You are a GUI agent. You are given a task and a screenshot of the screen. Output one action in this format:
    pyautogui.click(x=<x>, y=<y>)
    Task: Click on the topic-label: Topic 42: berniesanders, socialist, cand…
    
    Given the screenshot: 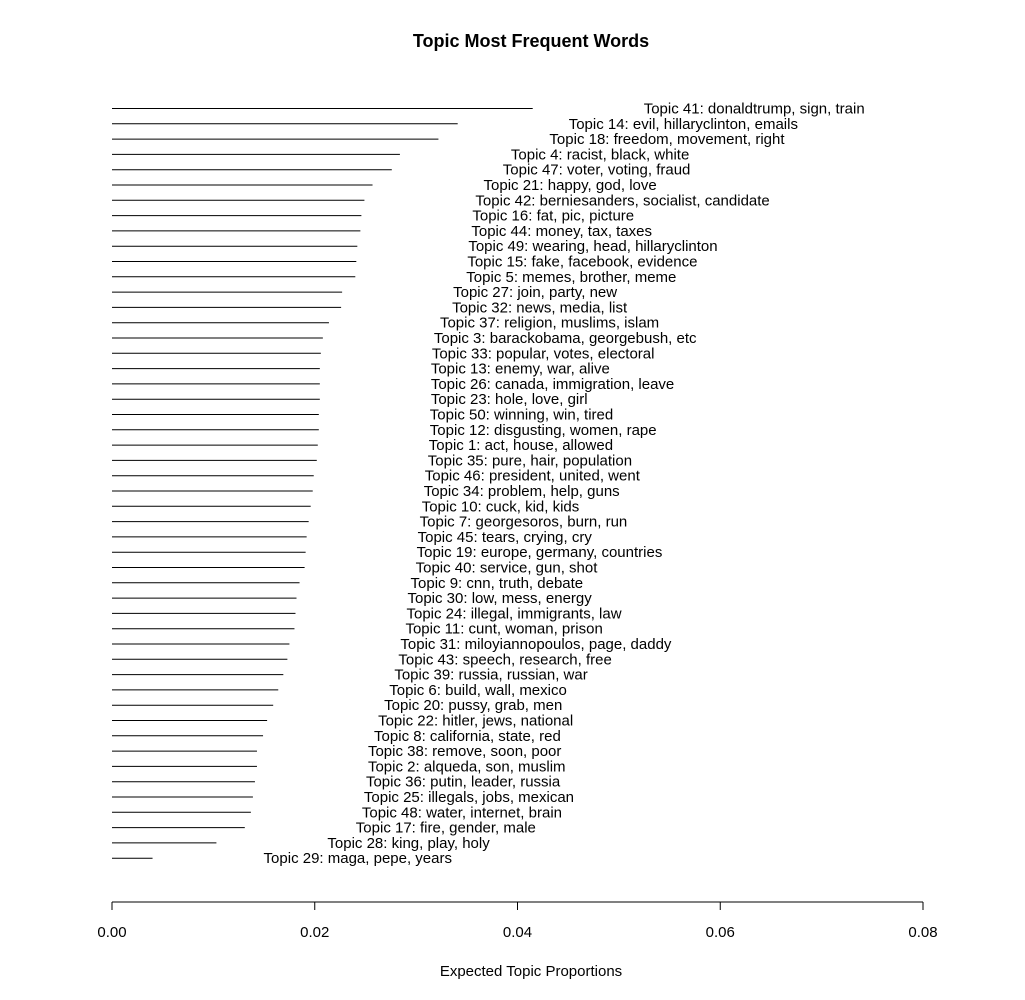 What is the action you would take?
    pyautogui.click(x=622, y=200)
    